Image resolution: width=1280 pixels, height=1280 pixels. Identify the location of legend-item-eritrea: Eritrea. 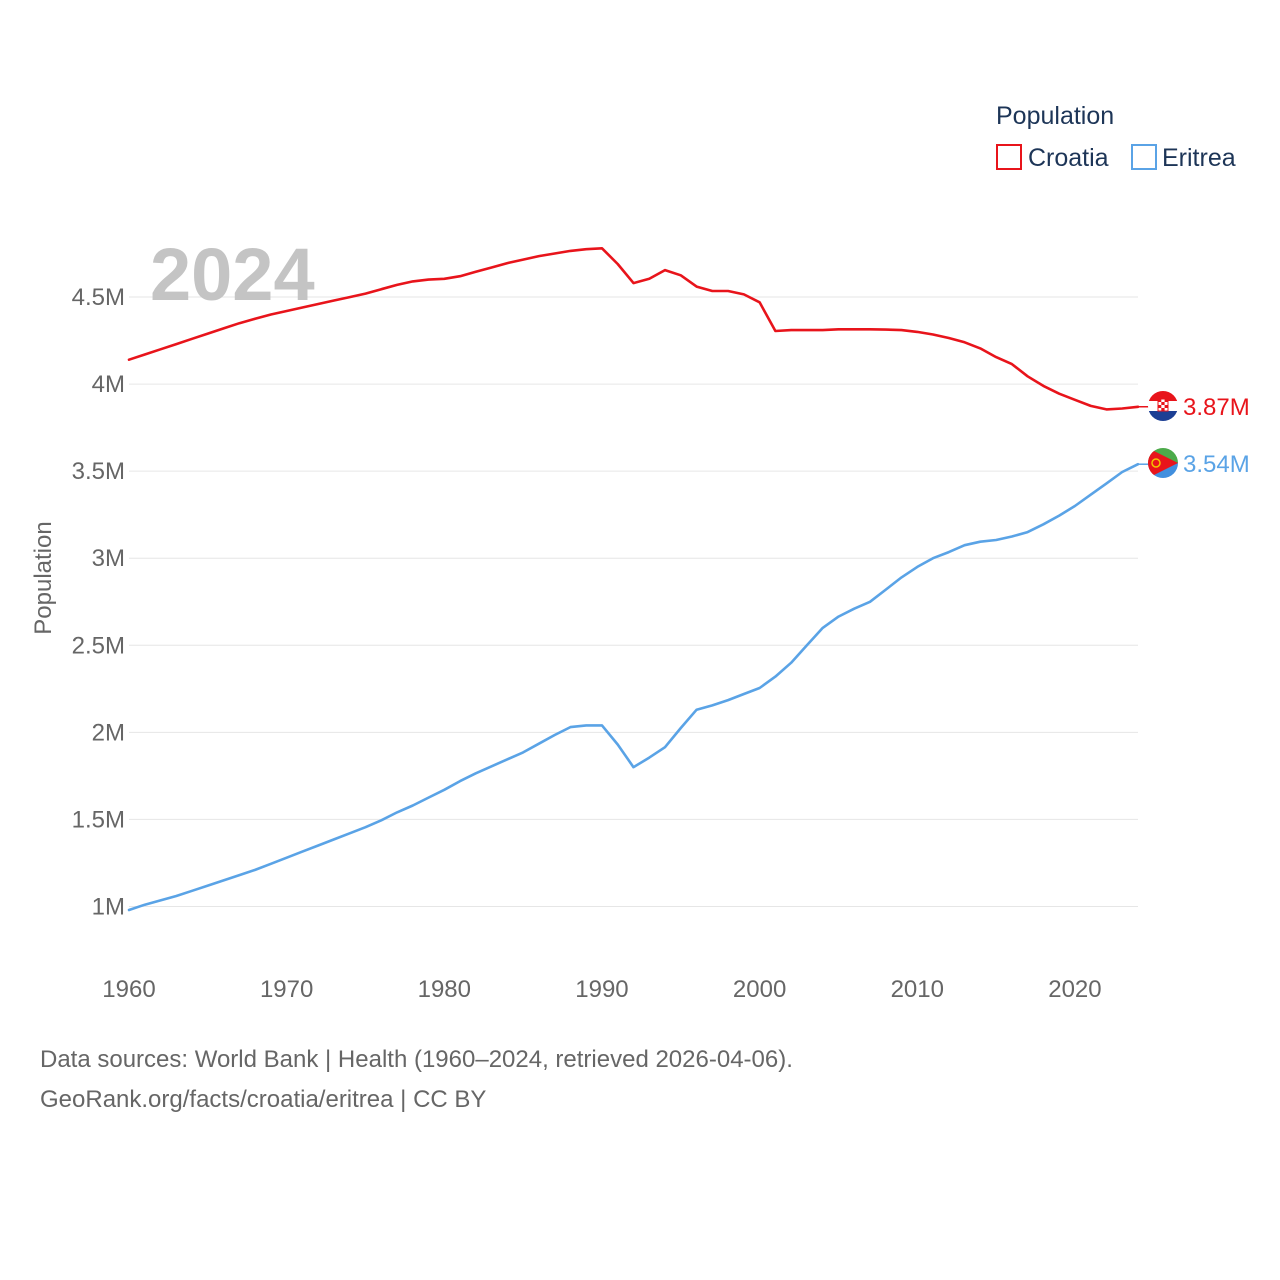
(1183, 158).